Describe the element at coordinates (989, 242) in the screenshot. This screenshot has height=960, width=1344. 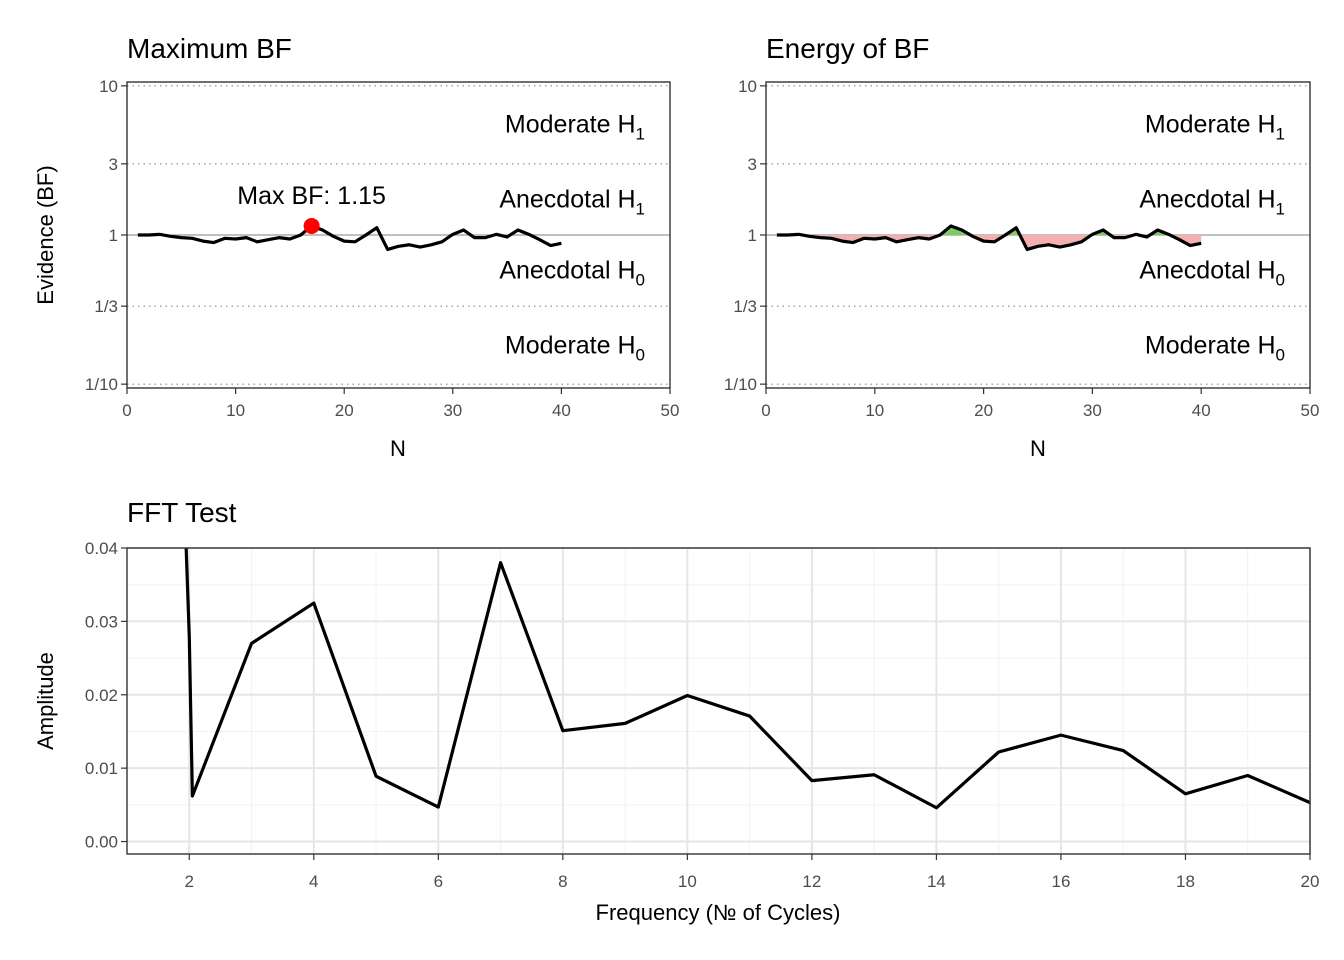
I see `area-below-baseline` at that location.